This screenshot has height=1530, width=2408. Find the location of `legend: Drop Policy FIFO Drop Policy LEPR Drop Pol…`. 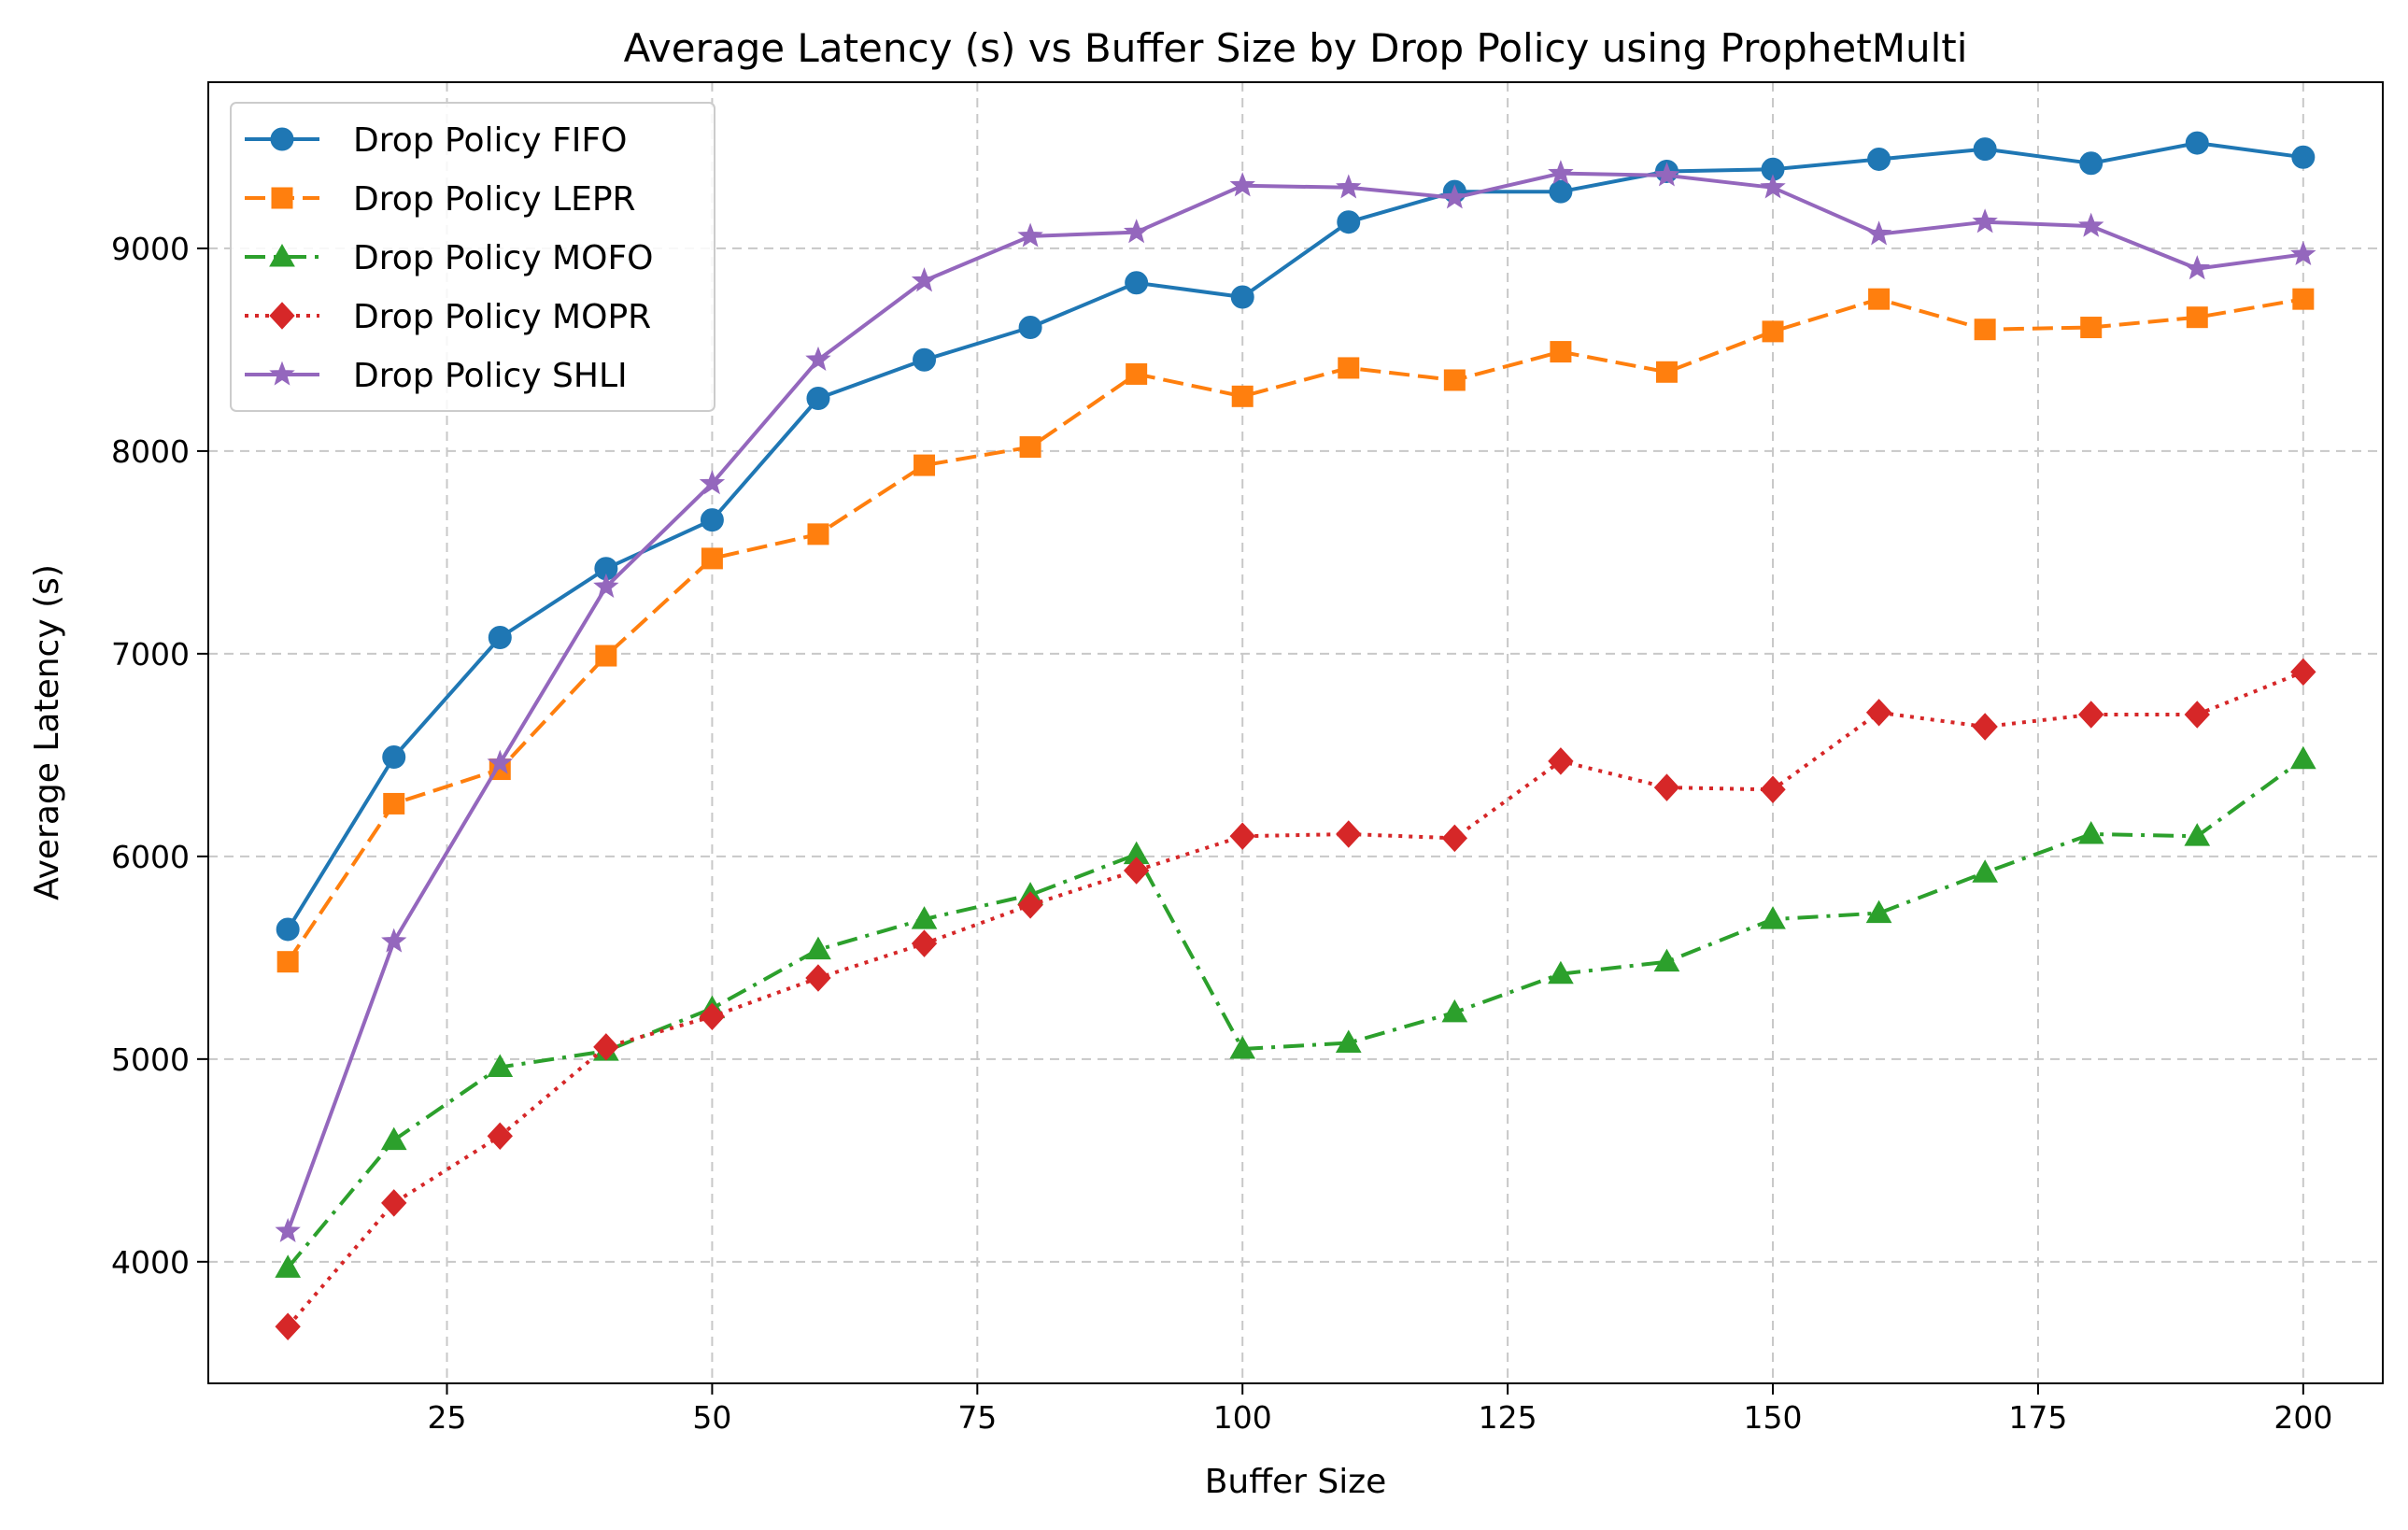

legend: Drop Policy FIFO Drop Policy LEPR Drop Pol… is located at coordinates (472, 257).